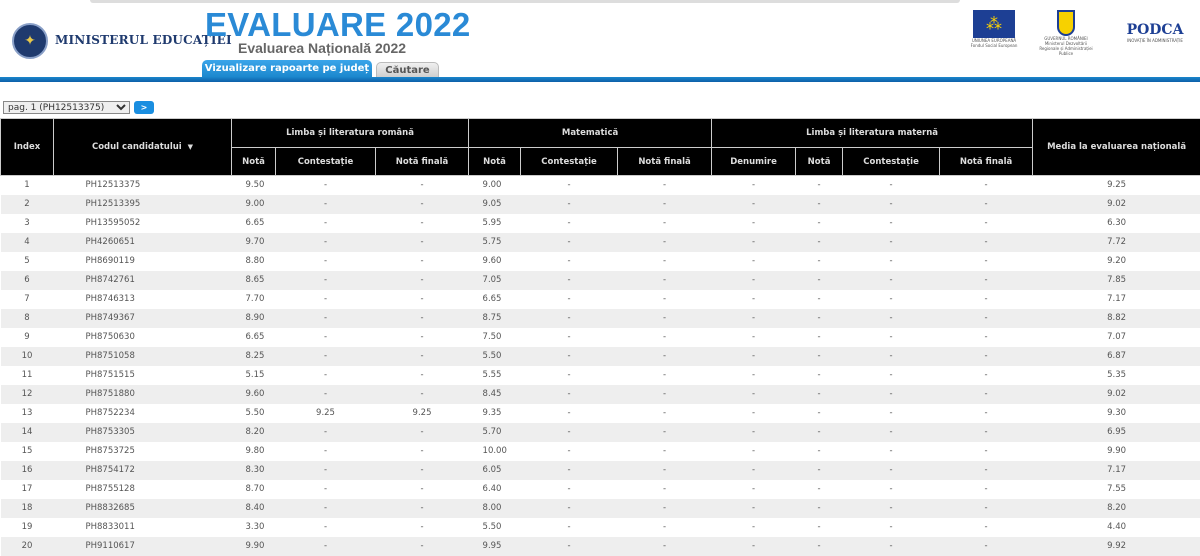 This screenshot has height=556, width=1200. I want to click on cell-ro-nota: 9.80, so click(254, 451).